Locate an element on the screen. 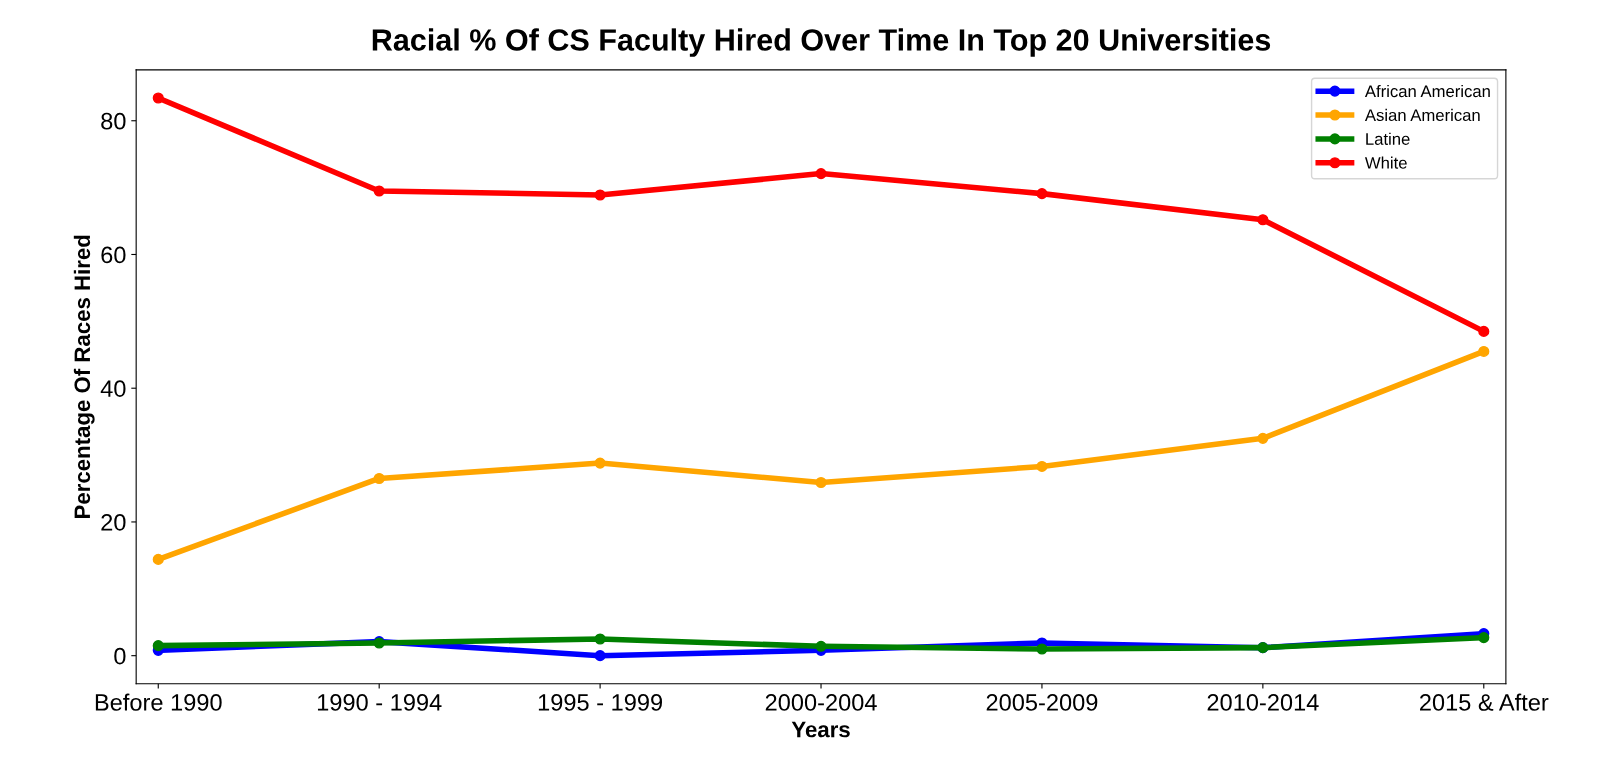 The image size is (1602, 777). y-tick-label: 20 is located at coordinates (113, 522).